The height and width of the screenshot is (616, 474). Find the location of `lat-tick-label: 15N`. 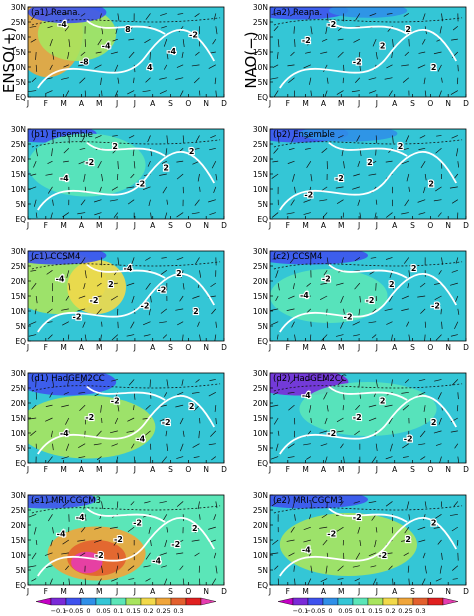

lat-tick-label: 15N is located at coordinates (18, 418).